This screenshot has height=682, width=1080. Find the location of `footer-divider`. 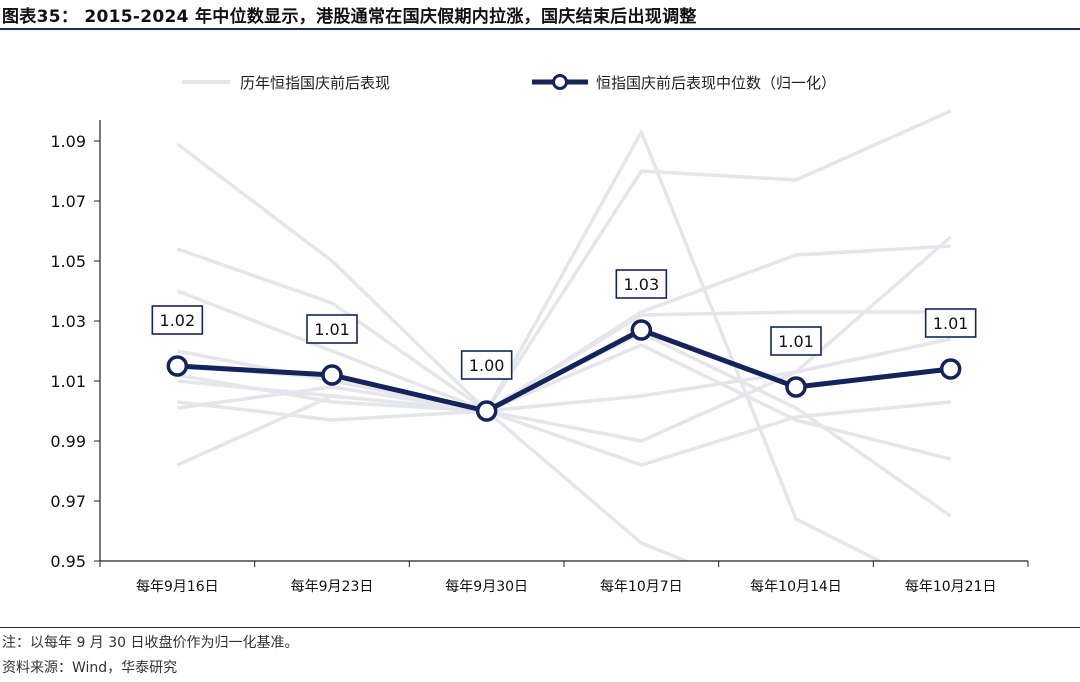

footer-divider is located at coordinates (540, 627).